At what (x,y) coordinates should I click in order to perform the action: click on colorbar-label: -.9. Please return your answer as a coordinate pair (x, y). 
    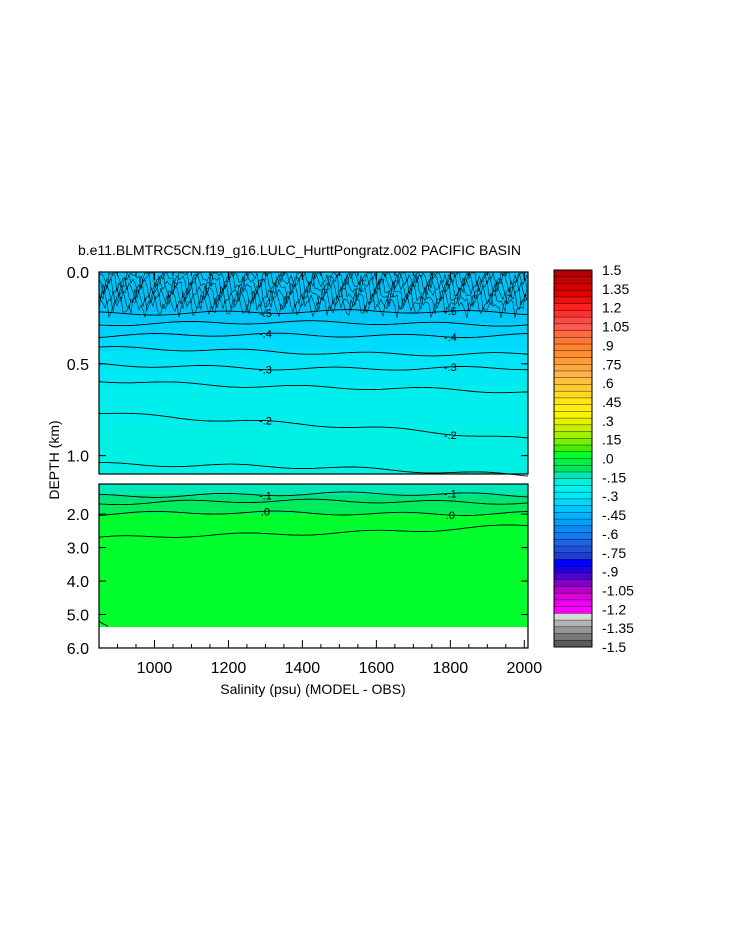
    Looking at the image, I should click on (610, 572).